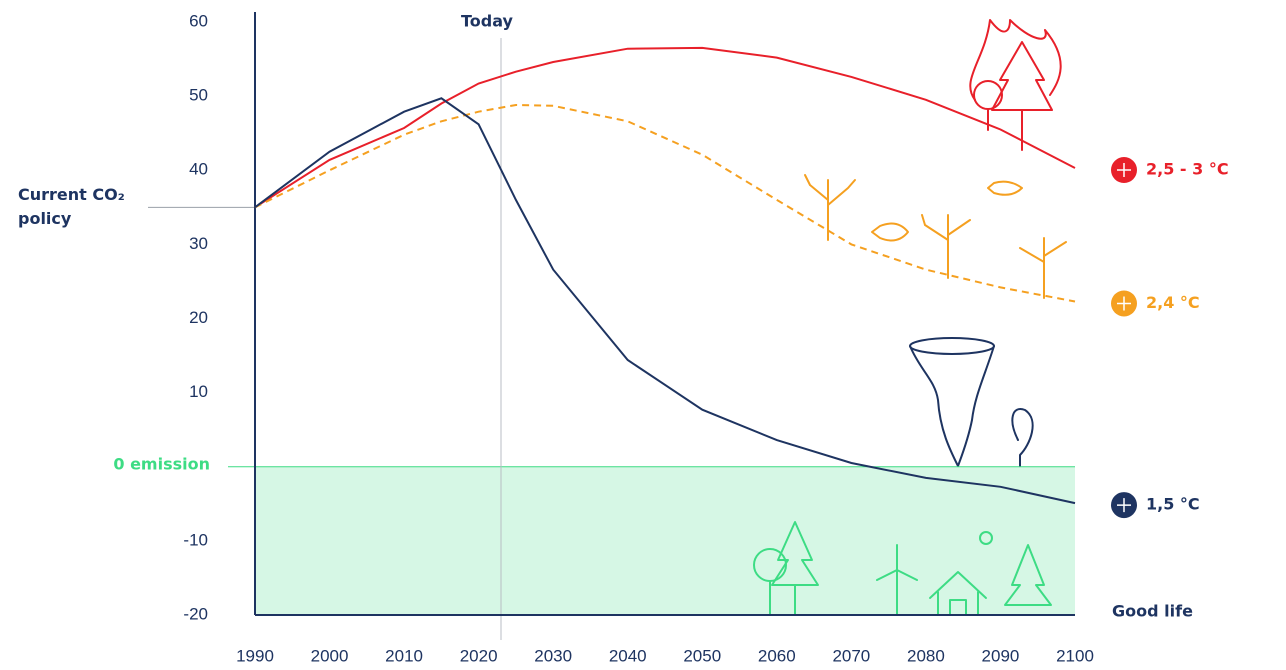 The height and width of the screenshot is (670, 1286). I want to click on x-tick-label: 2080, so click(926, 655).